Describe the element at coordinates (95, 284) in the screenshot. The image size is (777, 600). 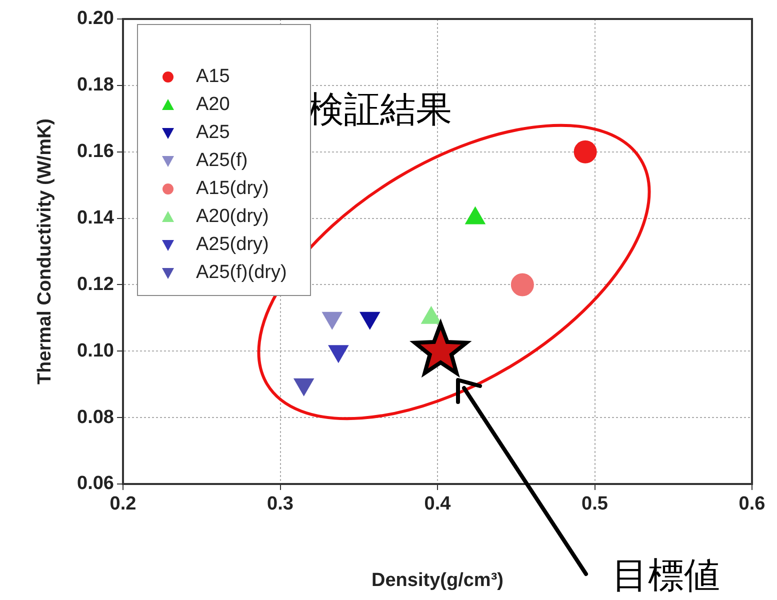
I see `y-tick-label: 0.12` at that location.